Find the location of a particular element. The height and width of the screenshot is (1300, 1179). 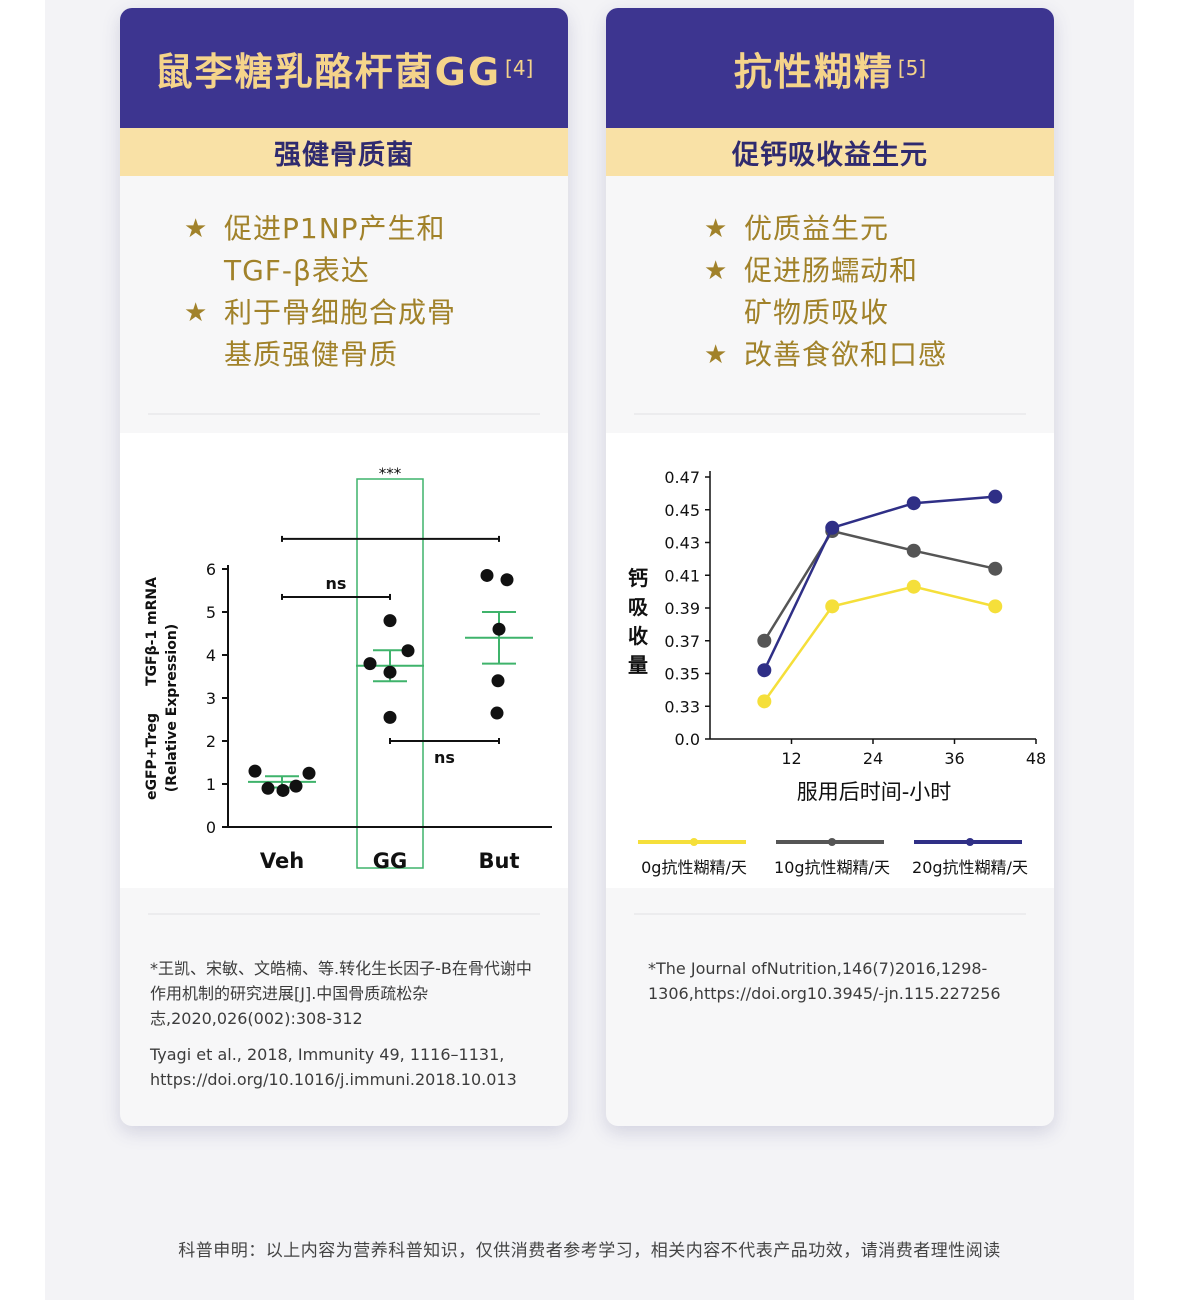

y-tick-label: 0.45 is located at coordinates (682, 510).